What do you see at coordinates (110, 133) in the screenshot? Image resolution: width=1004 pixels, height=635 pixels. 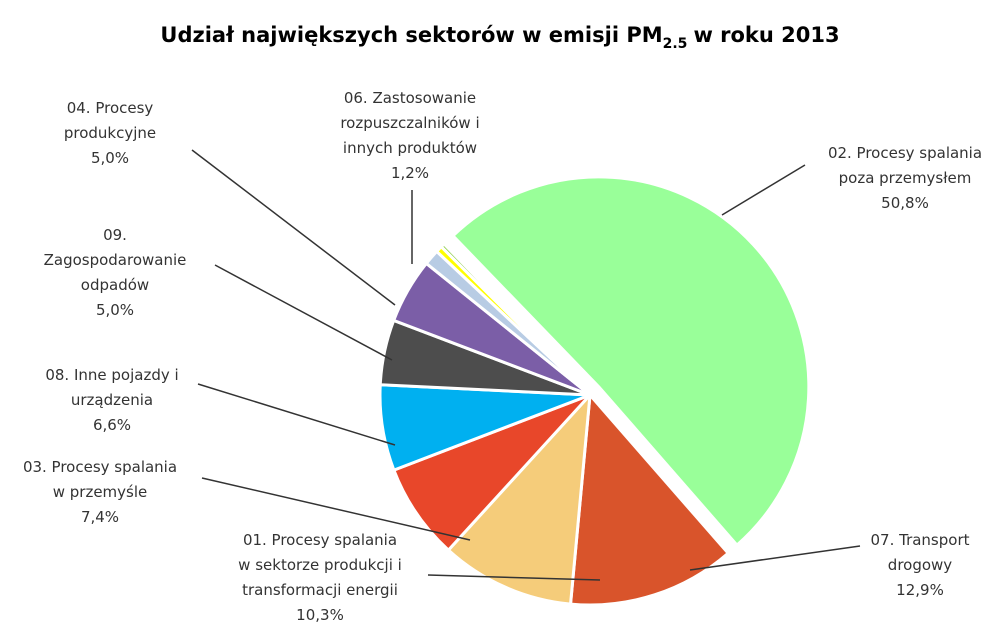 I see `slice-label: produkcyjne` at bounding box center [110, 133].